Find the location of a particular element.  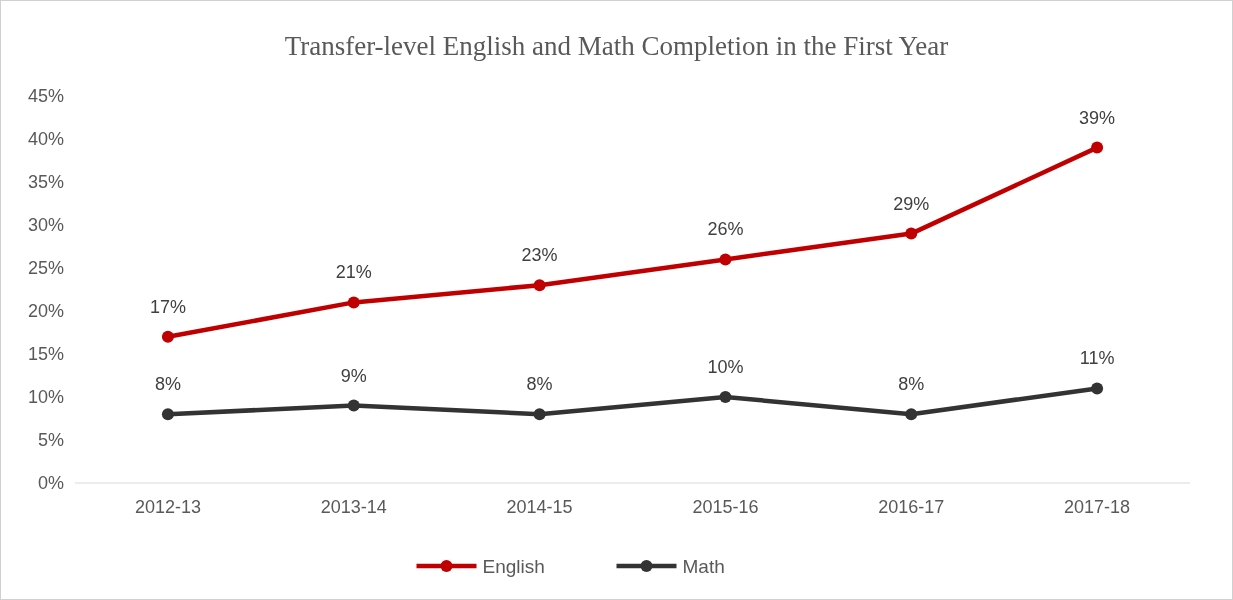

y-tick-label: 5% is located at coordinates (50, 440).